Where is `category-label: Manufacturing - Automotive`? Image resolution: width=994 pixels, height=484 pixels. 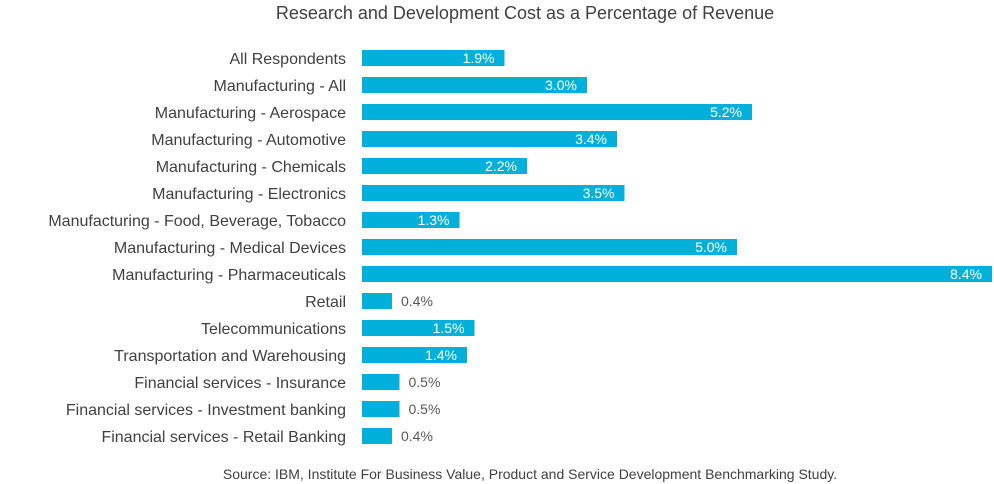 category-label: Manufacturing - Automotive is located at coordinates (248, 140).